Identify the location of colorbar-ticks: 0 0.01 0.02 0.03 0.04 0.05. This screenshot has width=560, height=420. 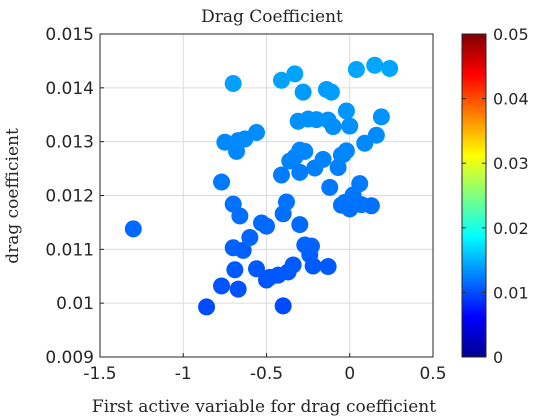
(495, 196).